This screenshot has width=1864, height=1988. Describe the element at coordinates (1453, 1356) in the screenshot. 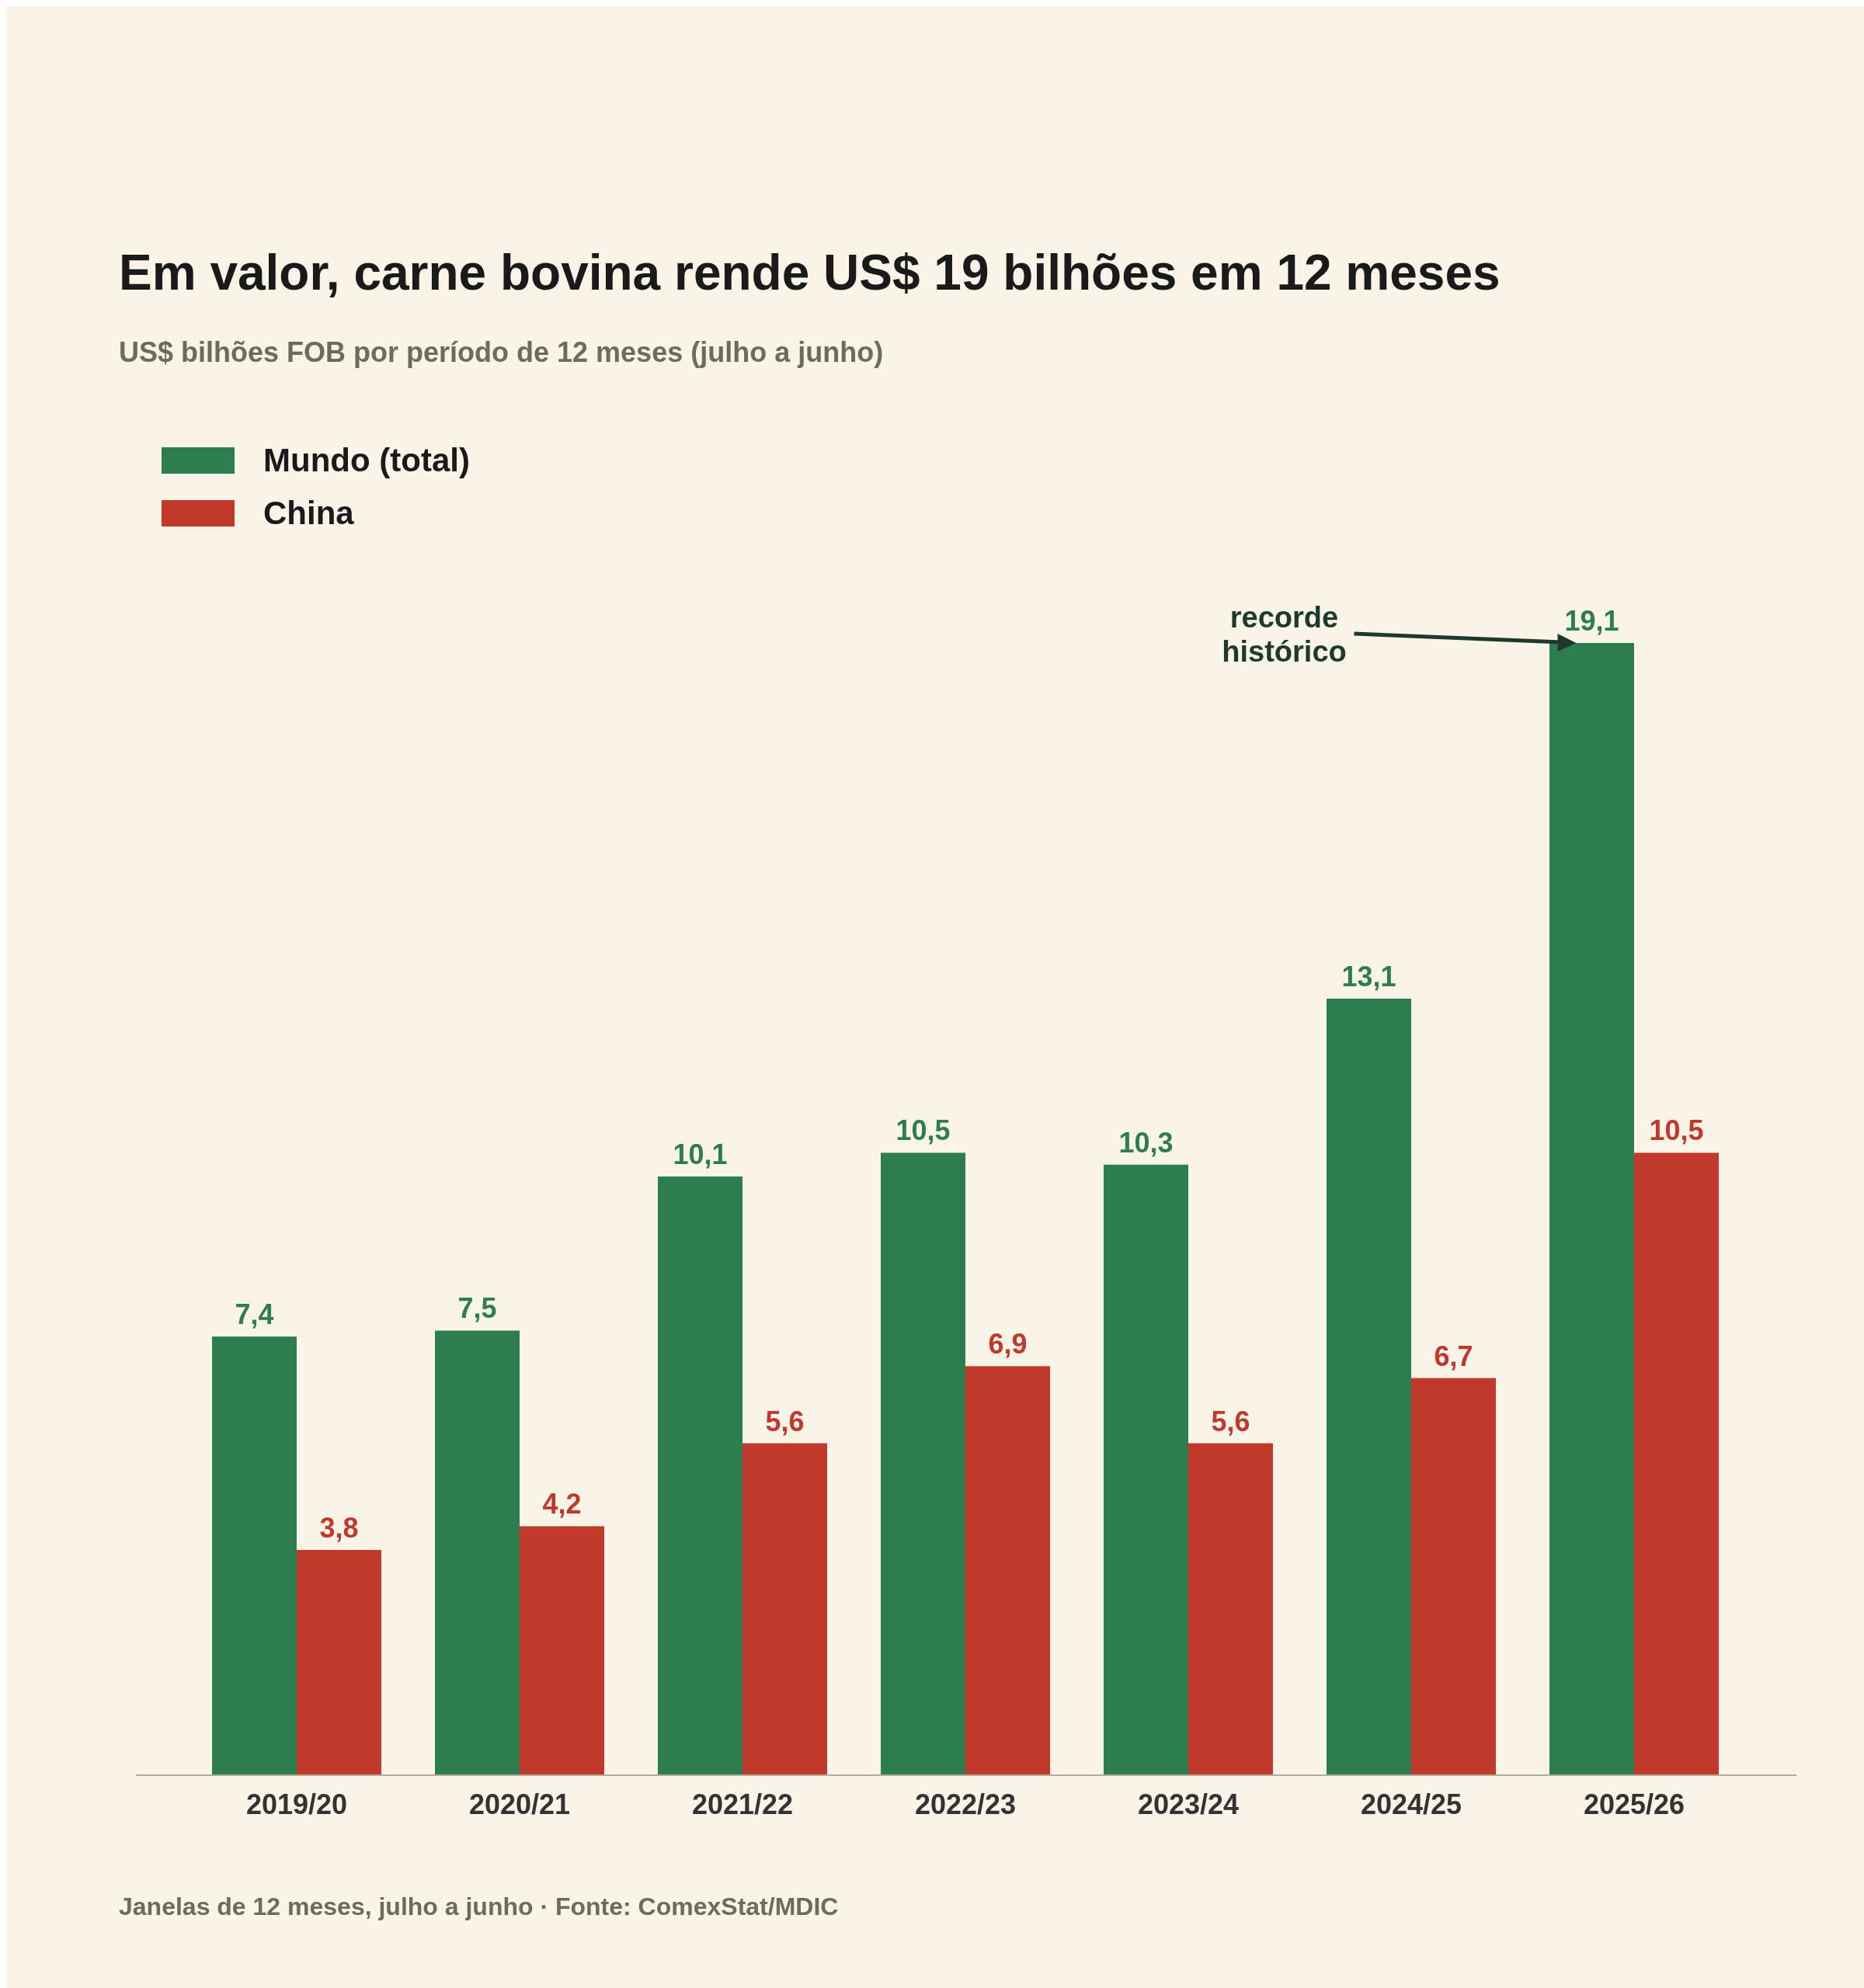

I see `data-label: 6,7` at that location.